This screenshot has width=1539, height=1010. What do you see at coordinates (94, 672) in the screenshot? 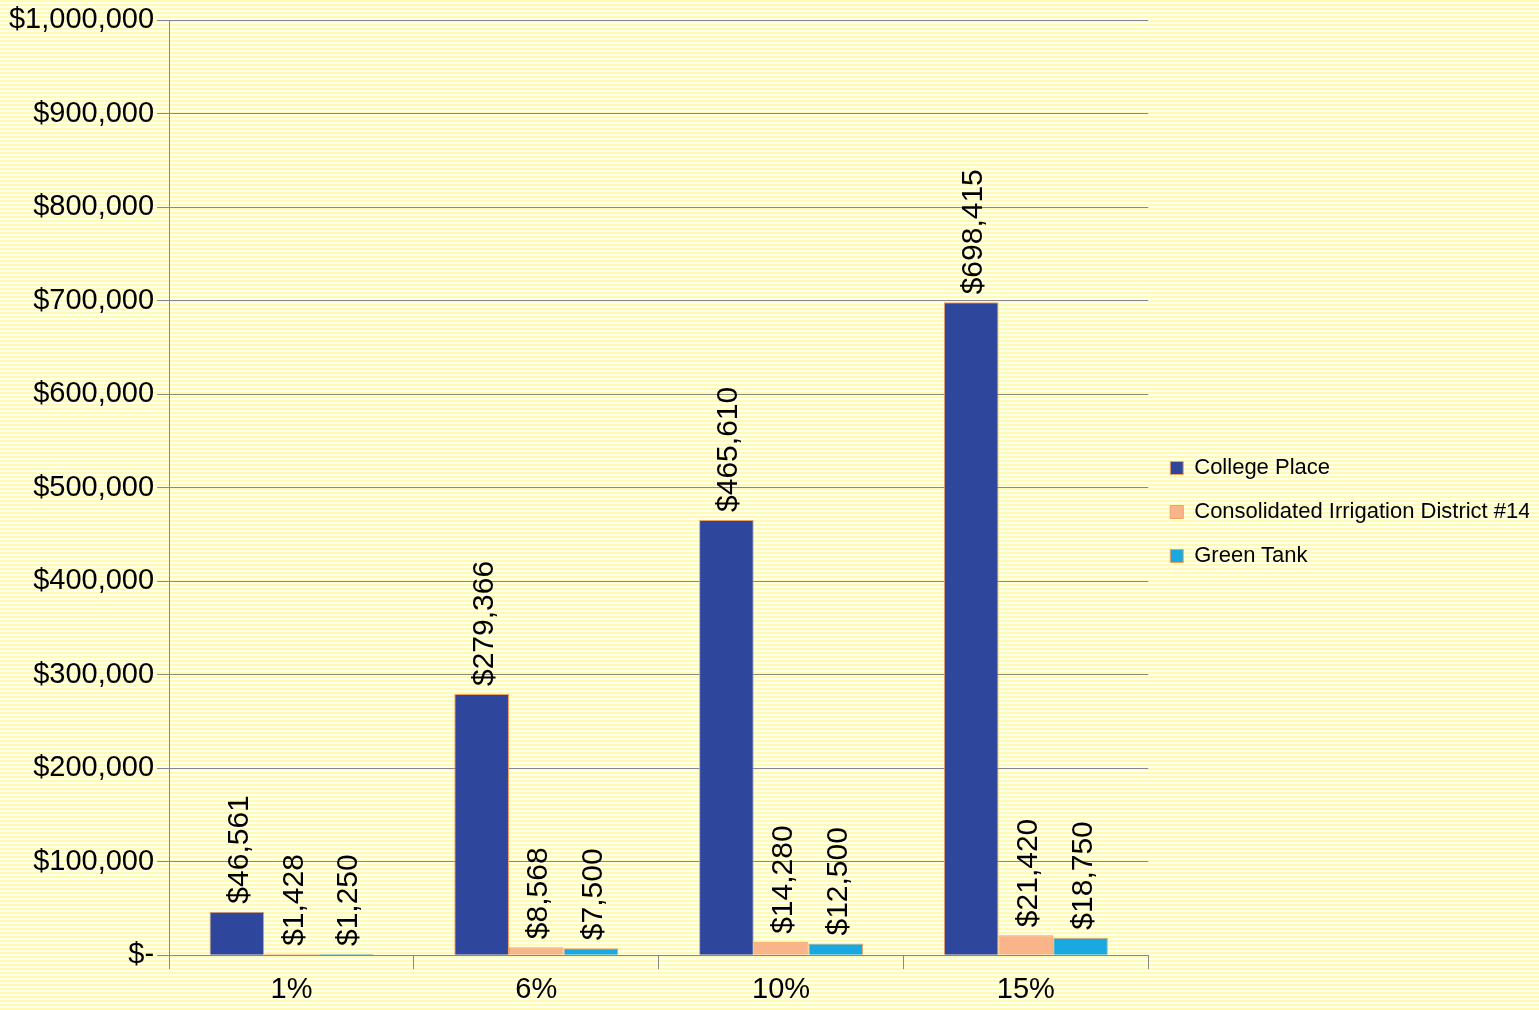
I see `y-tick-label: $300,000` at bounding box center [94, 672].